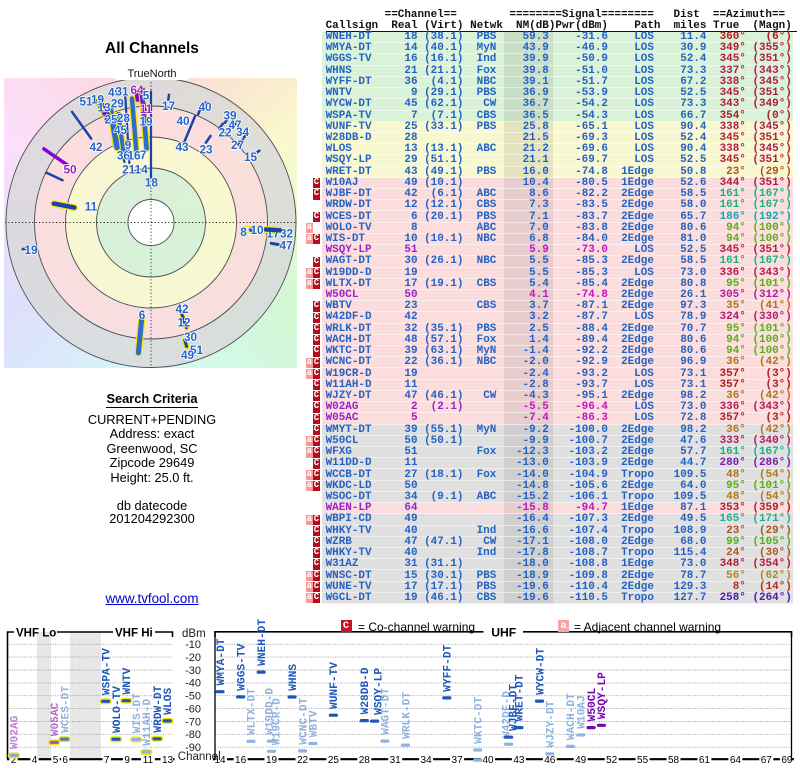  I want to click on svg-text: WYFF-DT, so click(449, 667).